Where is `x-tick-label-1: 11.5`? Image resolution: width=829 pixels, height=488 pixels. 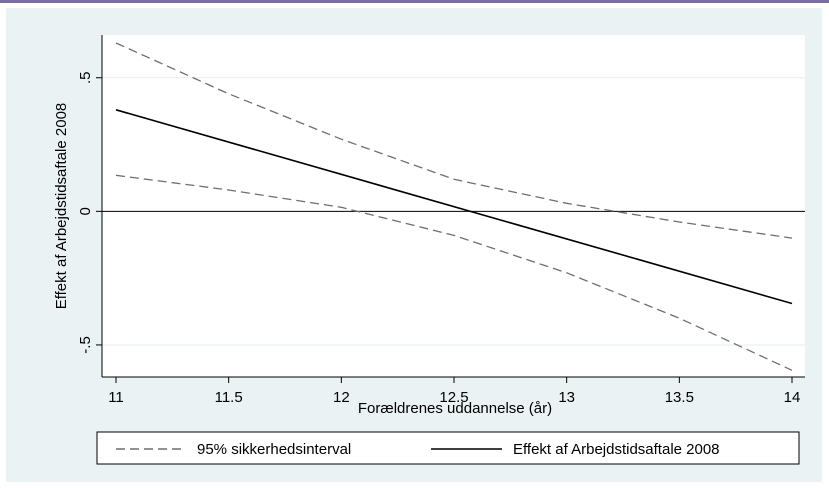
x-tick-label-1: 11.5 is located at coordinates (229, 397).